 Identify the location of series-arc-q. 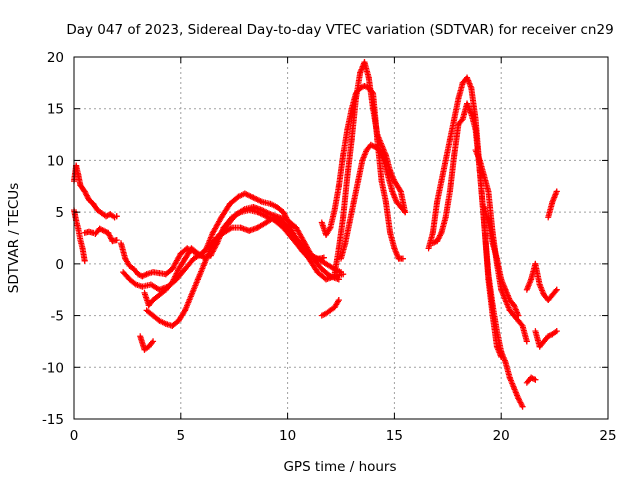
(541, 282).